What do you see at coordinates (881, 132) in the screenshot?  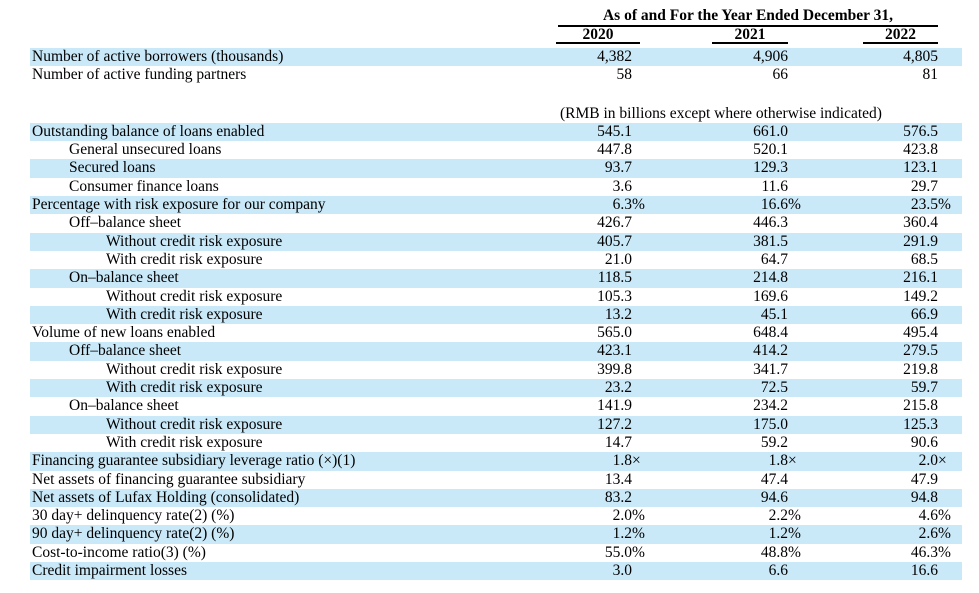 I see `value-cell: 576.5` at bounding box center [881, 132].